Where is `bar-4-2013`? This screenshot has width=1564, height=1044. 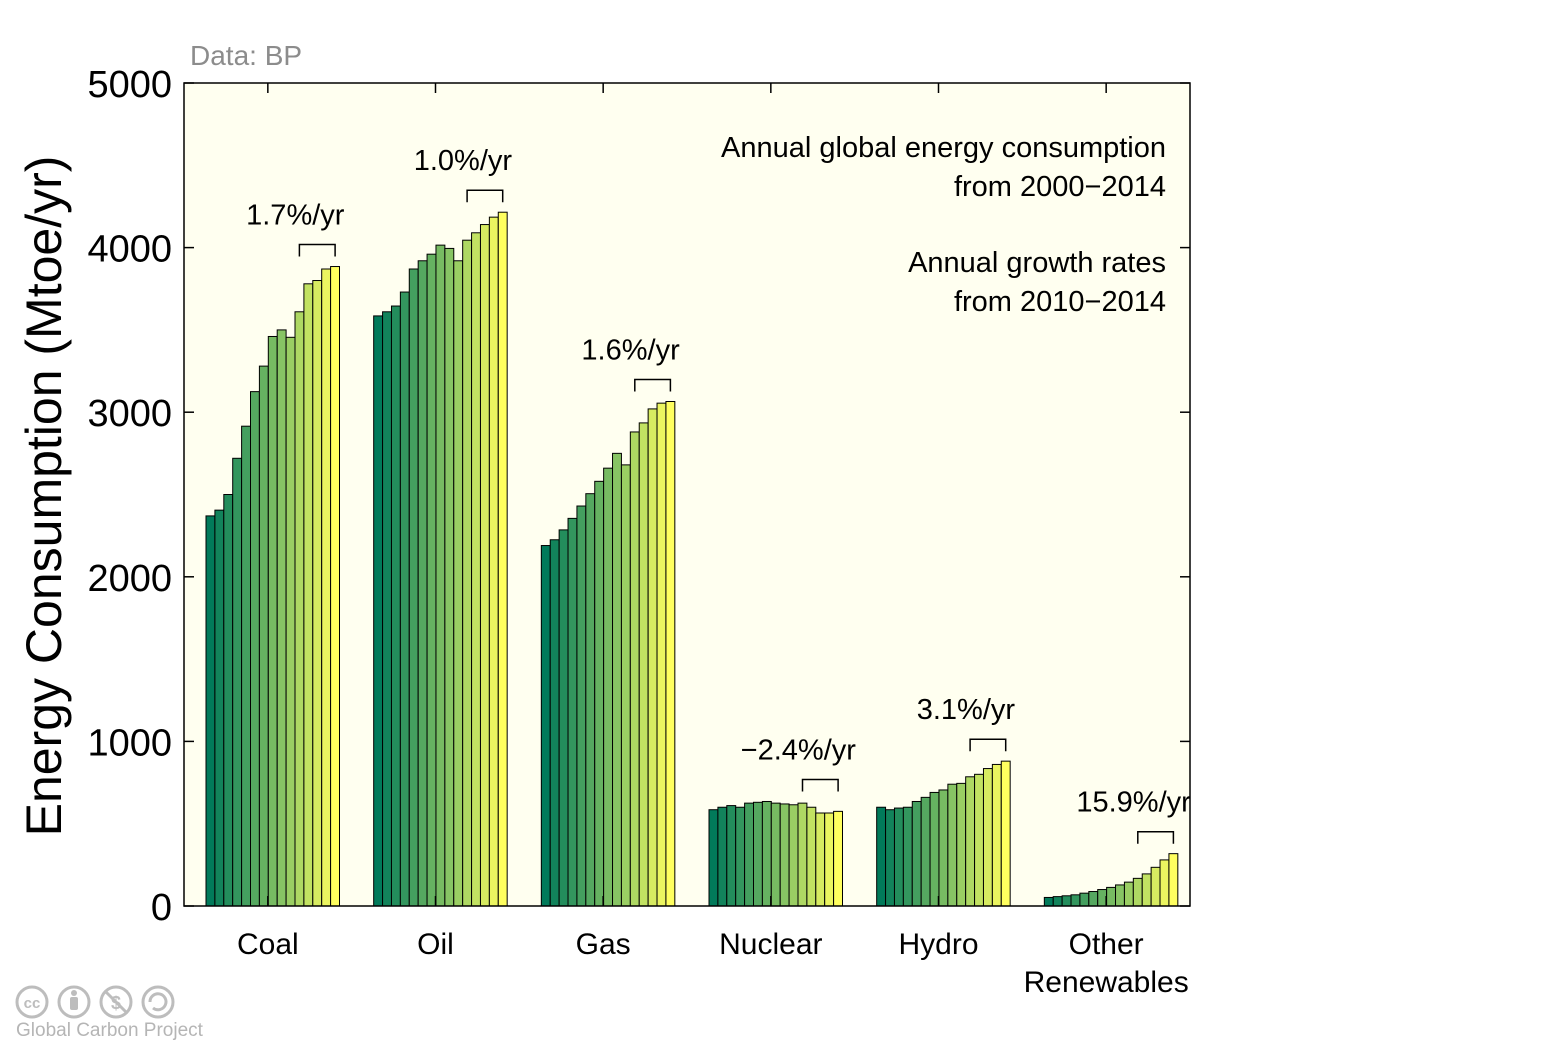
bar-4-2013 is located at coordinates (996, 835).